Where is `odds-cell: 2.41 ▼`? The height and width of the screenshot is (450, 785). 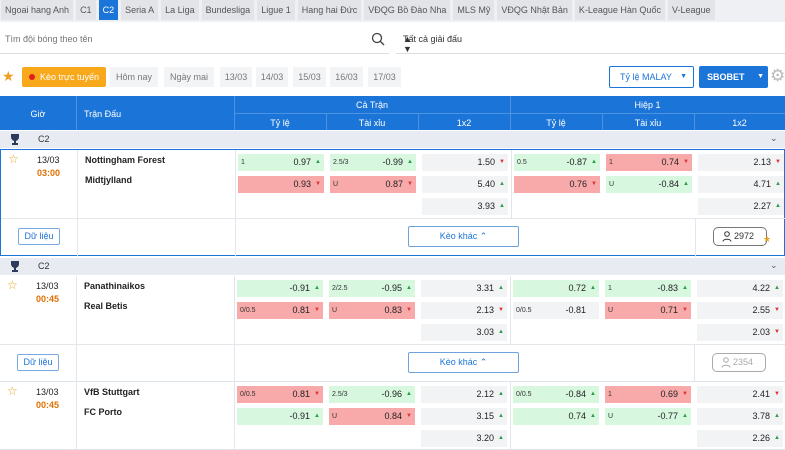 odds-cell: 2.41 ▼ is located at coordinates (740, 394).